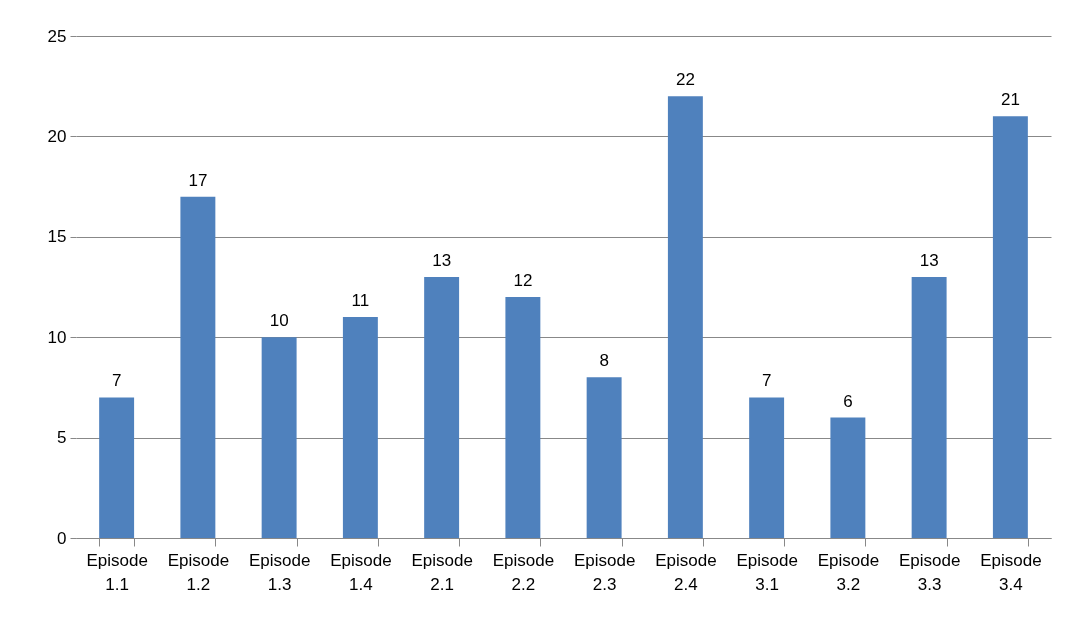 The width and height of the screenshot is (1073, 626). Describe the element at coordinates (767, 572) in the screenshot. I see `x-tick-label: Episode 3.1` at that location.